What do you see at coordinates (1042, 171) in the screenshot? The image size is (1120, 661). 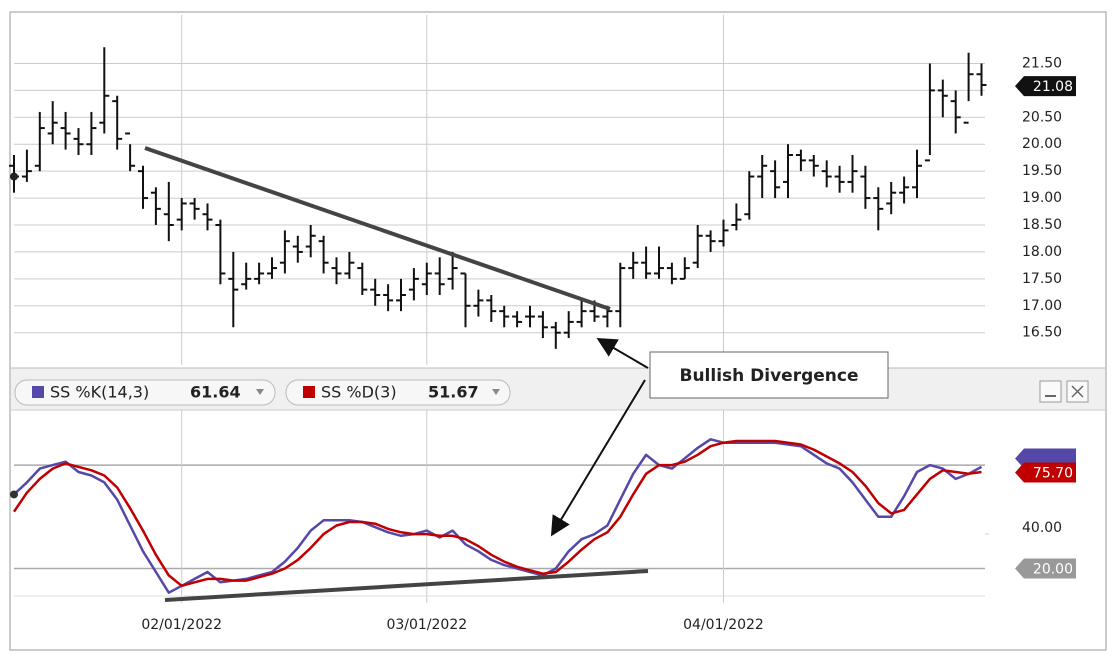 I see `y-tick-label: 19.50` at bounding box center [1042, 171].